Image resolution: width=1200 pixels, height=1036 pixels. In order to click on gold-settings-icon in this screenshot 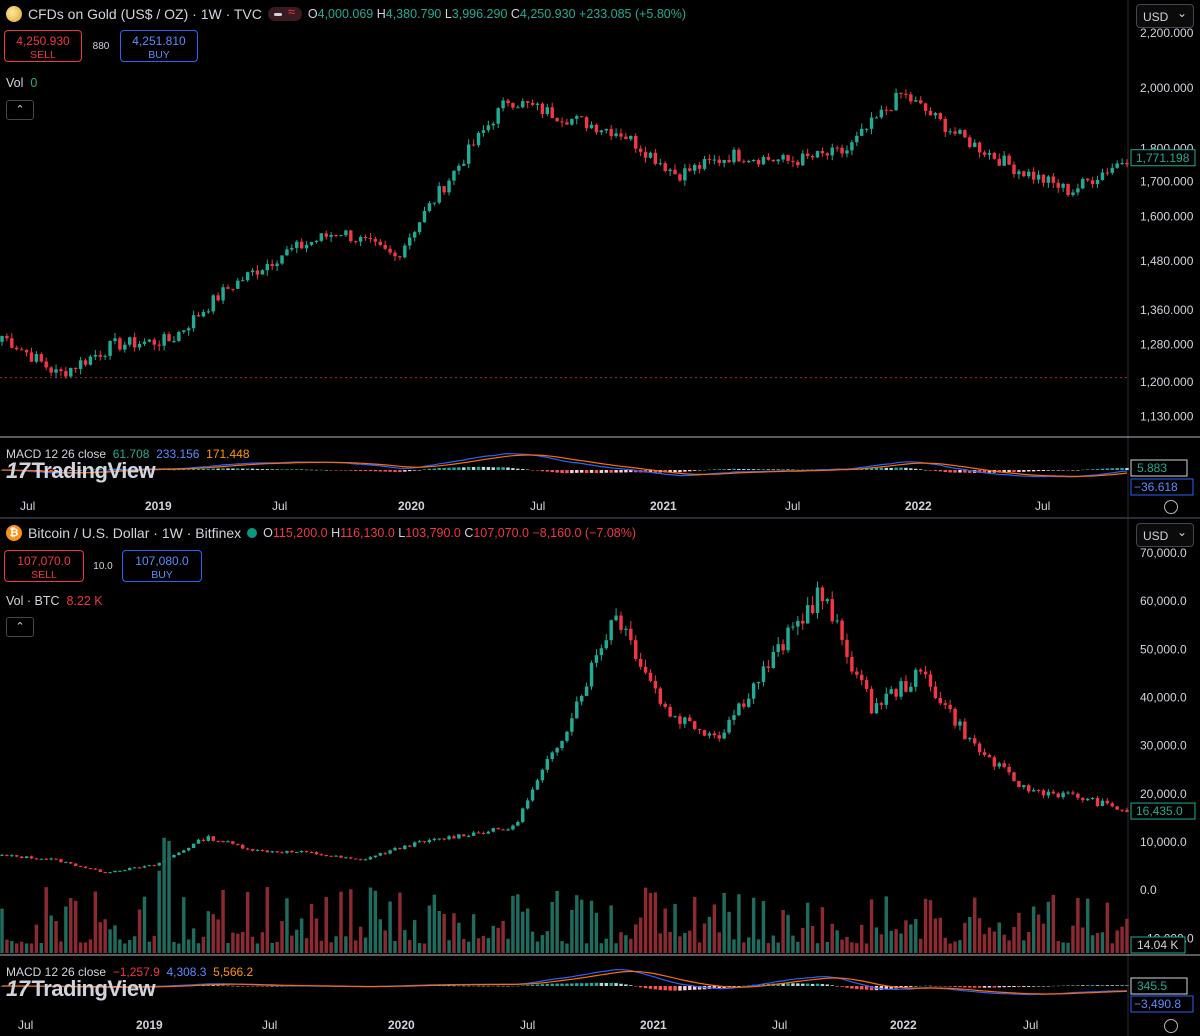, I will do `click(1171, 507)`.